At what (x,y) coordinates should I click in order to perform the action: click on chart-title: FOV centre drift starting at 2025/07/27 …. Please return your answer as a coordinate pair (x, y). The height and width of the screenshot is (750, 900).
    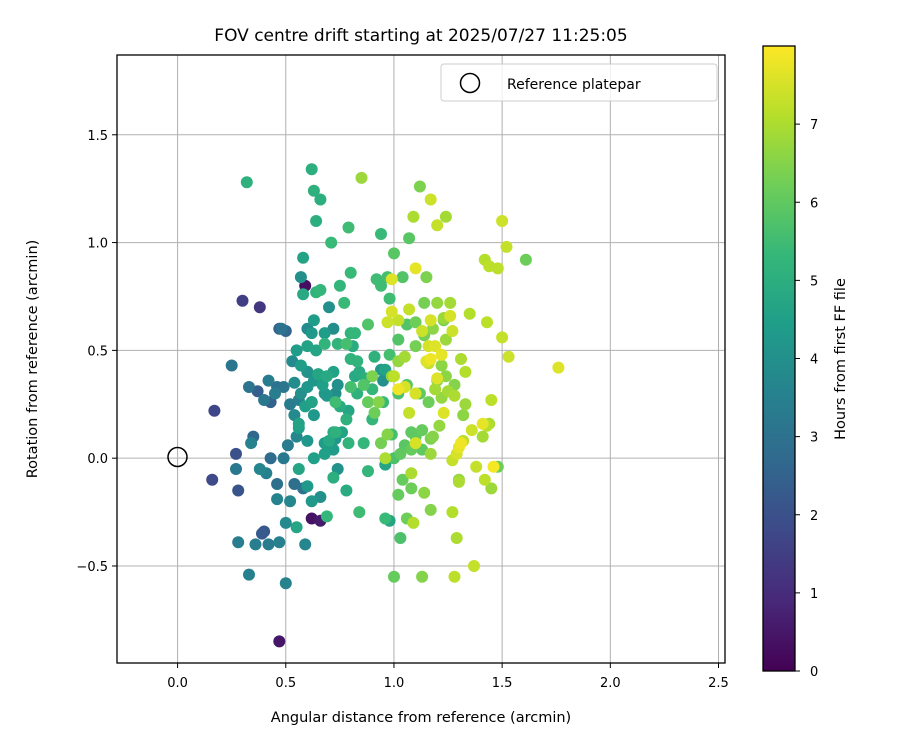
    Looking at the image, I should click on (420, 36).